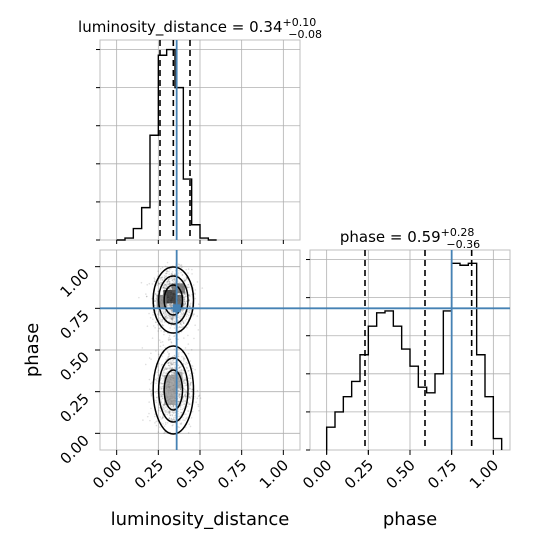 The width and height of the screenshot is (550, 550). Describe the element at coordinates (274, 474) in the screenshot. I see `x-tick-label: 1.00` at that location.